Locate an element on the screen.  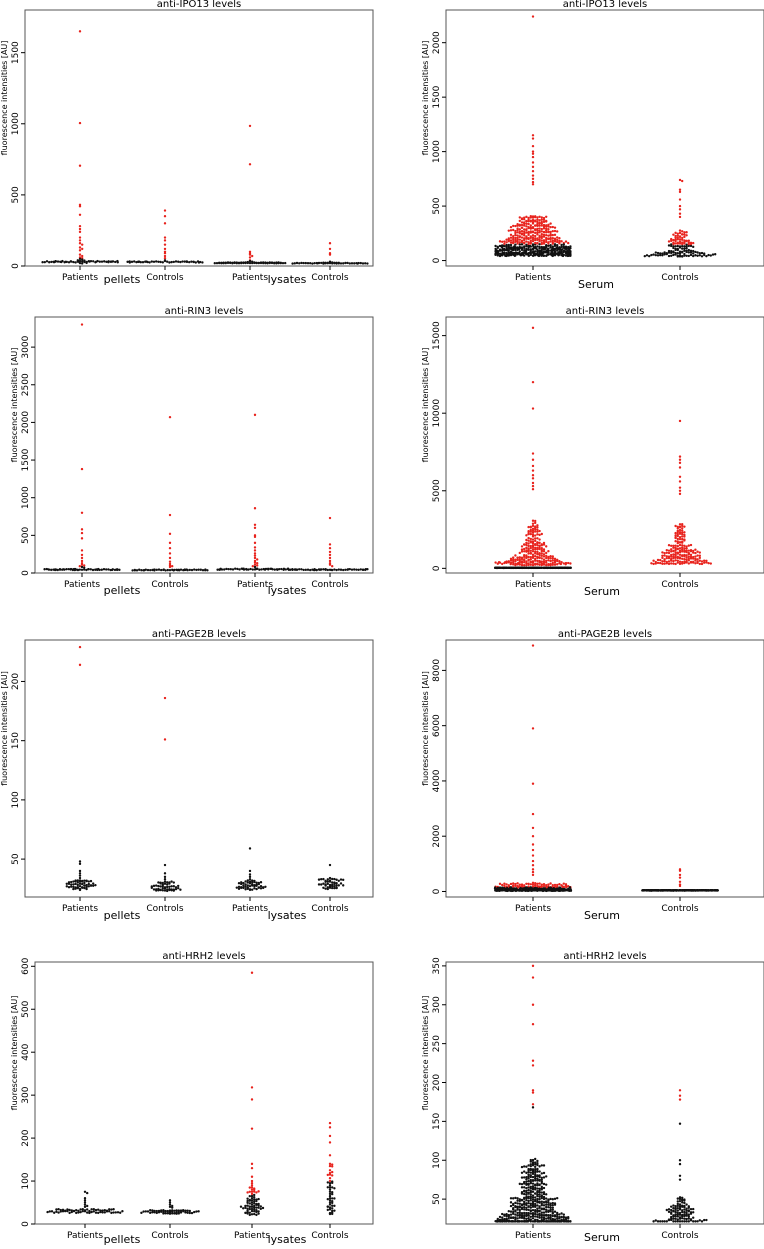
chart-title: anti-HRH2 levels is located at coordinates (604, 956).